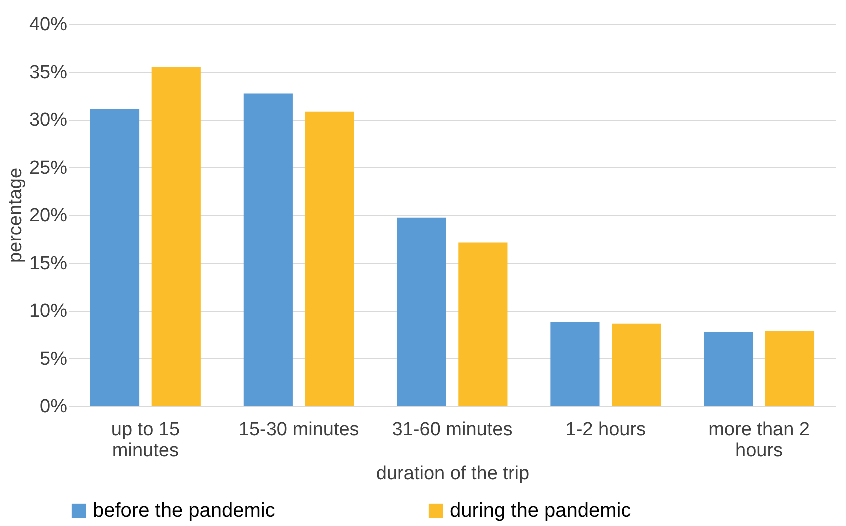 Image resolution: width=846 pixels, height=526 pixels. What do you see at coordinates (54, 407) in the screenshot?
I see `y-tick-label: 0%` at bounding box center [54, 407].